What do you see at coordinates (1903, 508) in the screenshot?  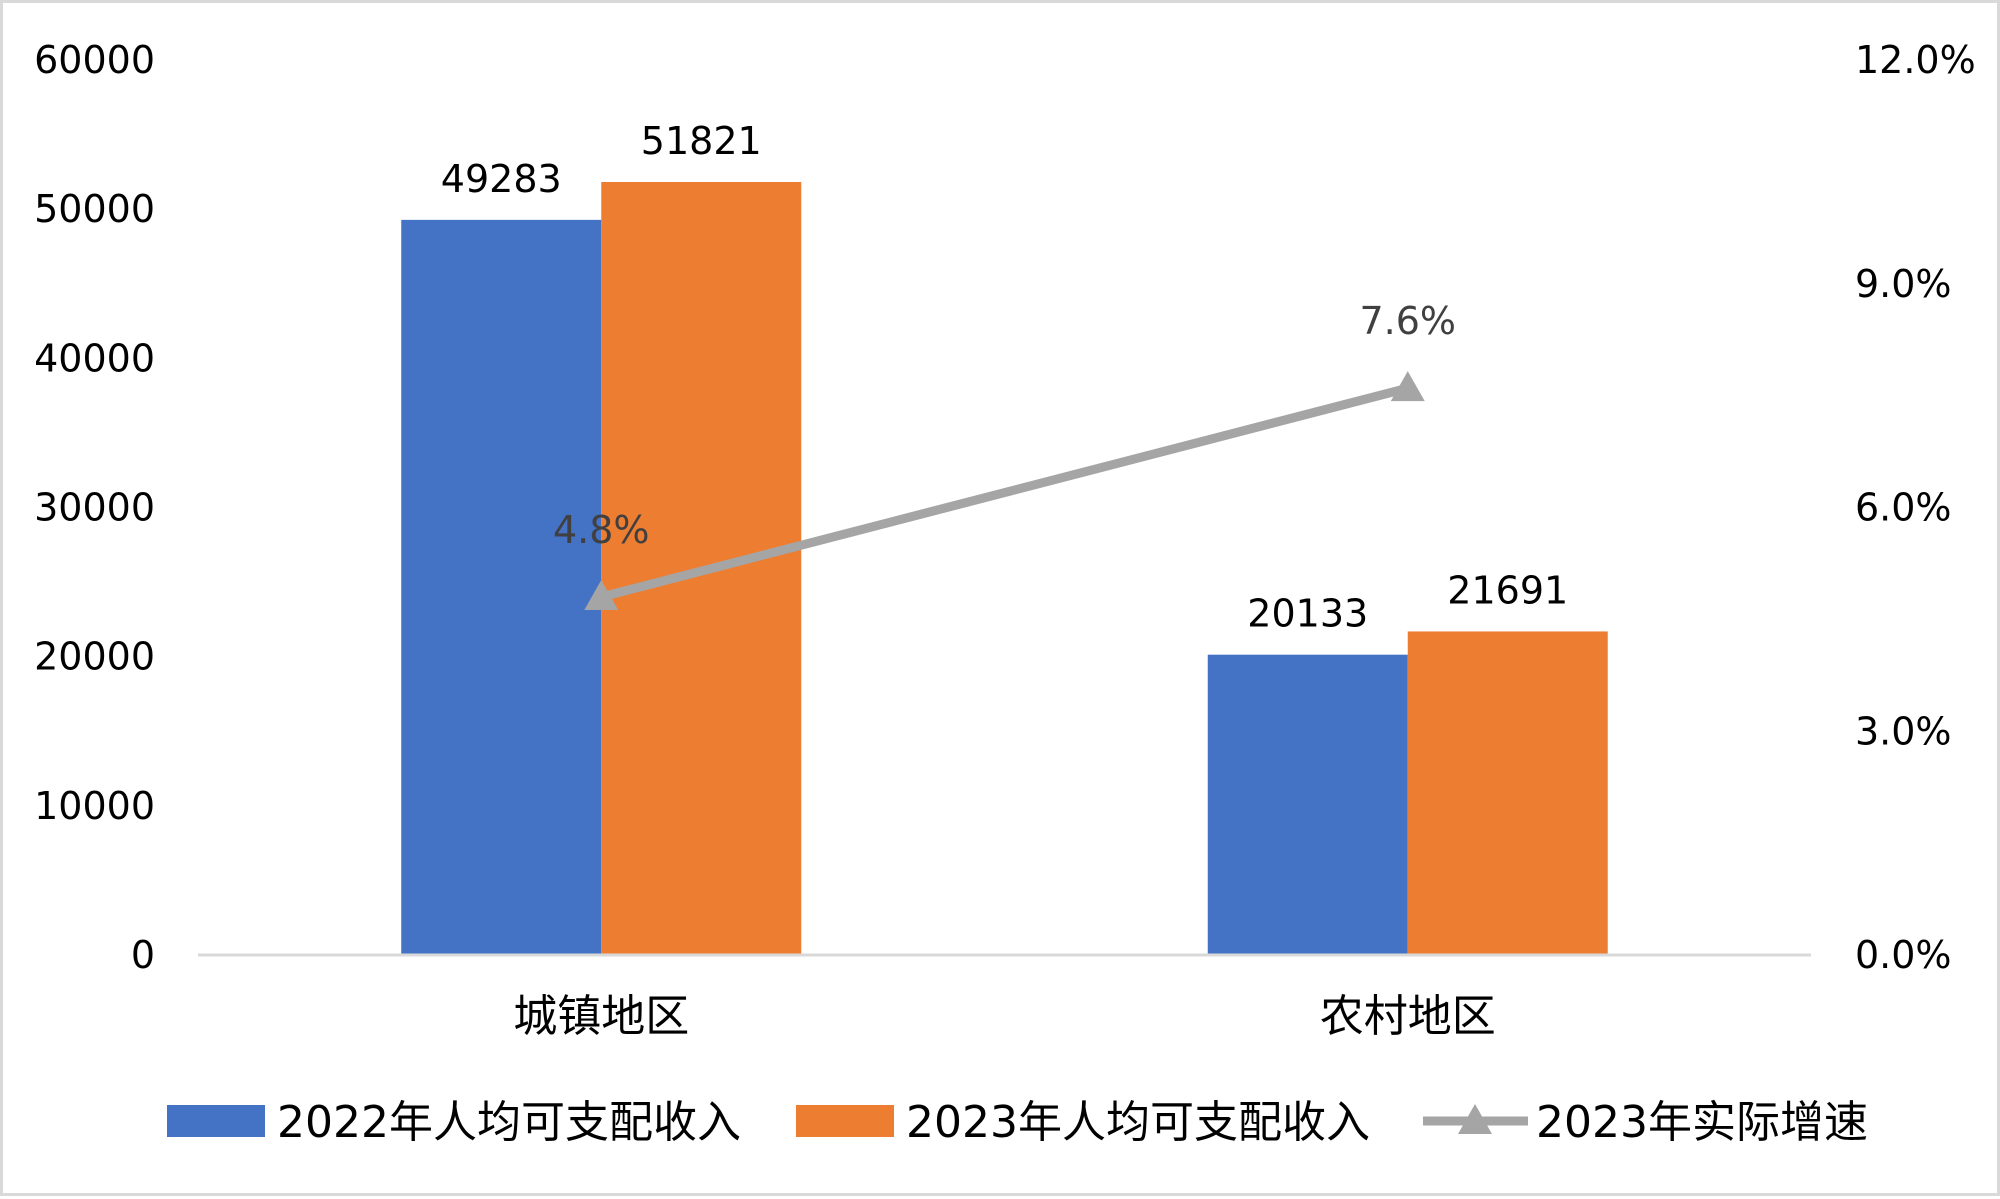 I see `right-axis-tick-label: 6.0%` at bounding box center [1903, 508].